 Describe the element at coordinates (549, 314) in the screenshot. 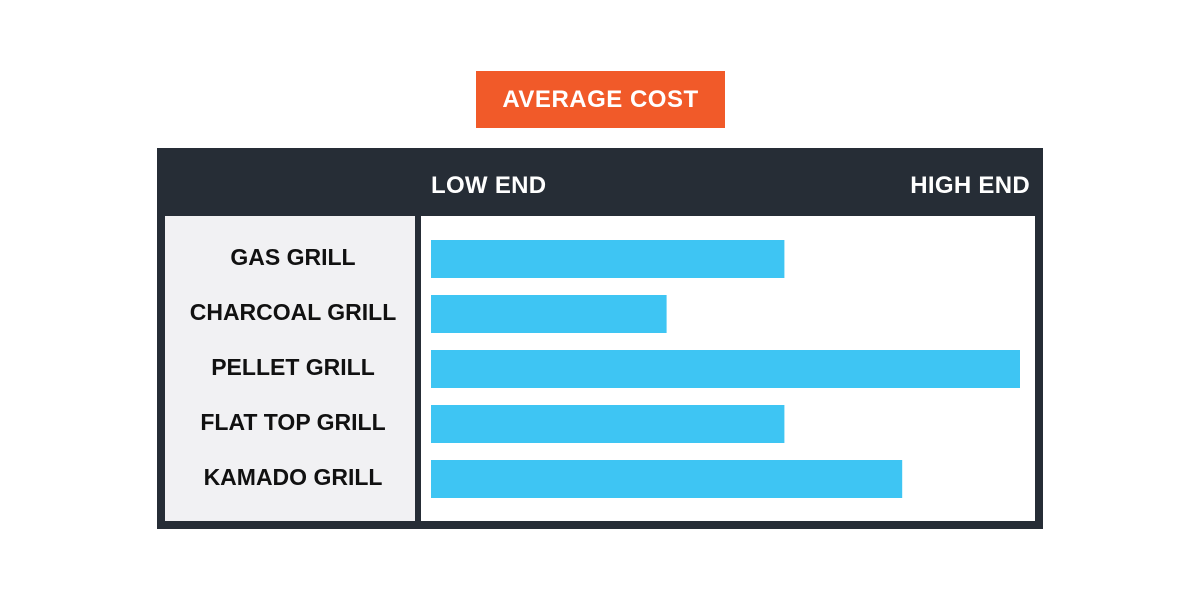

I see `bar-charcoal-grill` at that location.